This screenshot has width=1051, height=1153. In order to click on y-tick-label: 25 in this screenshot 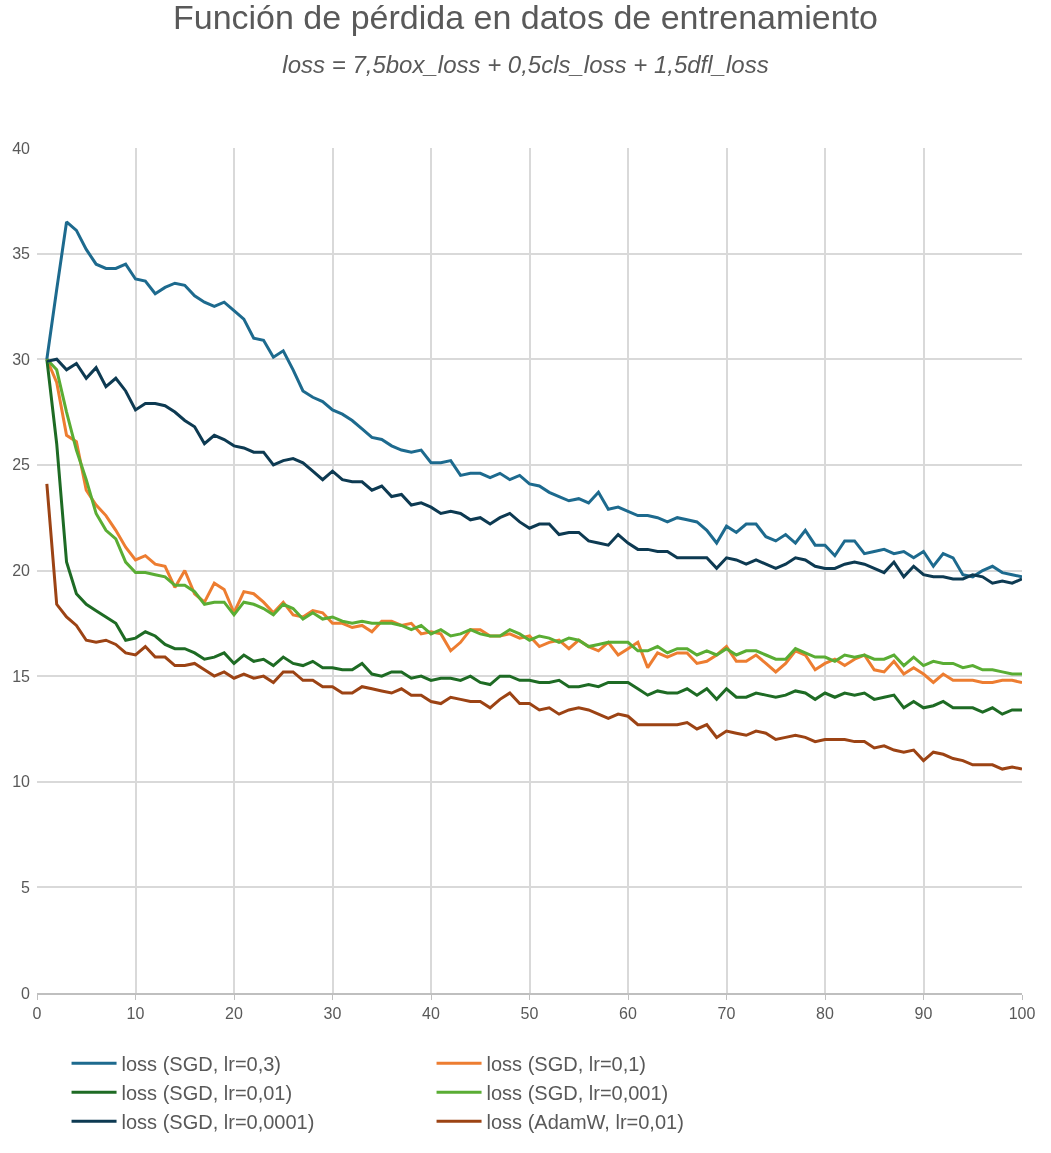, I will do `click(21, 465)`.